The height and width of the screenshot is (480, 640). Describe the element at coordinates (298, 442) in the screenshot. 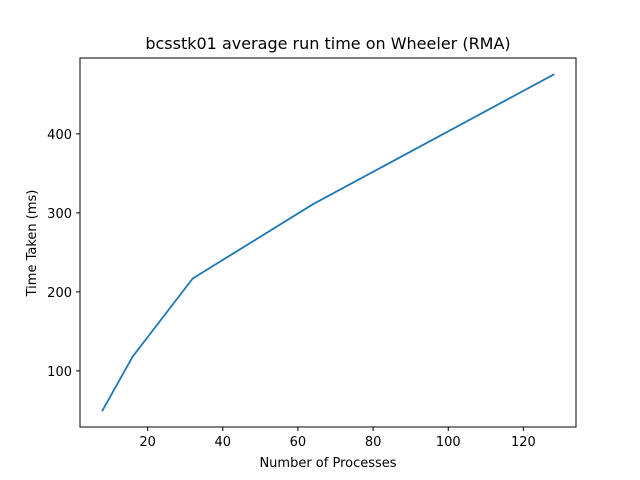

I see `x-tick-label: 60` at that location.